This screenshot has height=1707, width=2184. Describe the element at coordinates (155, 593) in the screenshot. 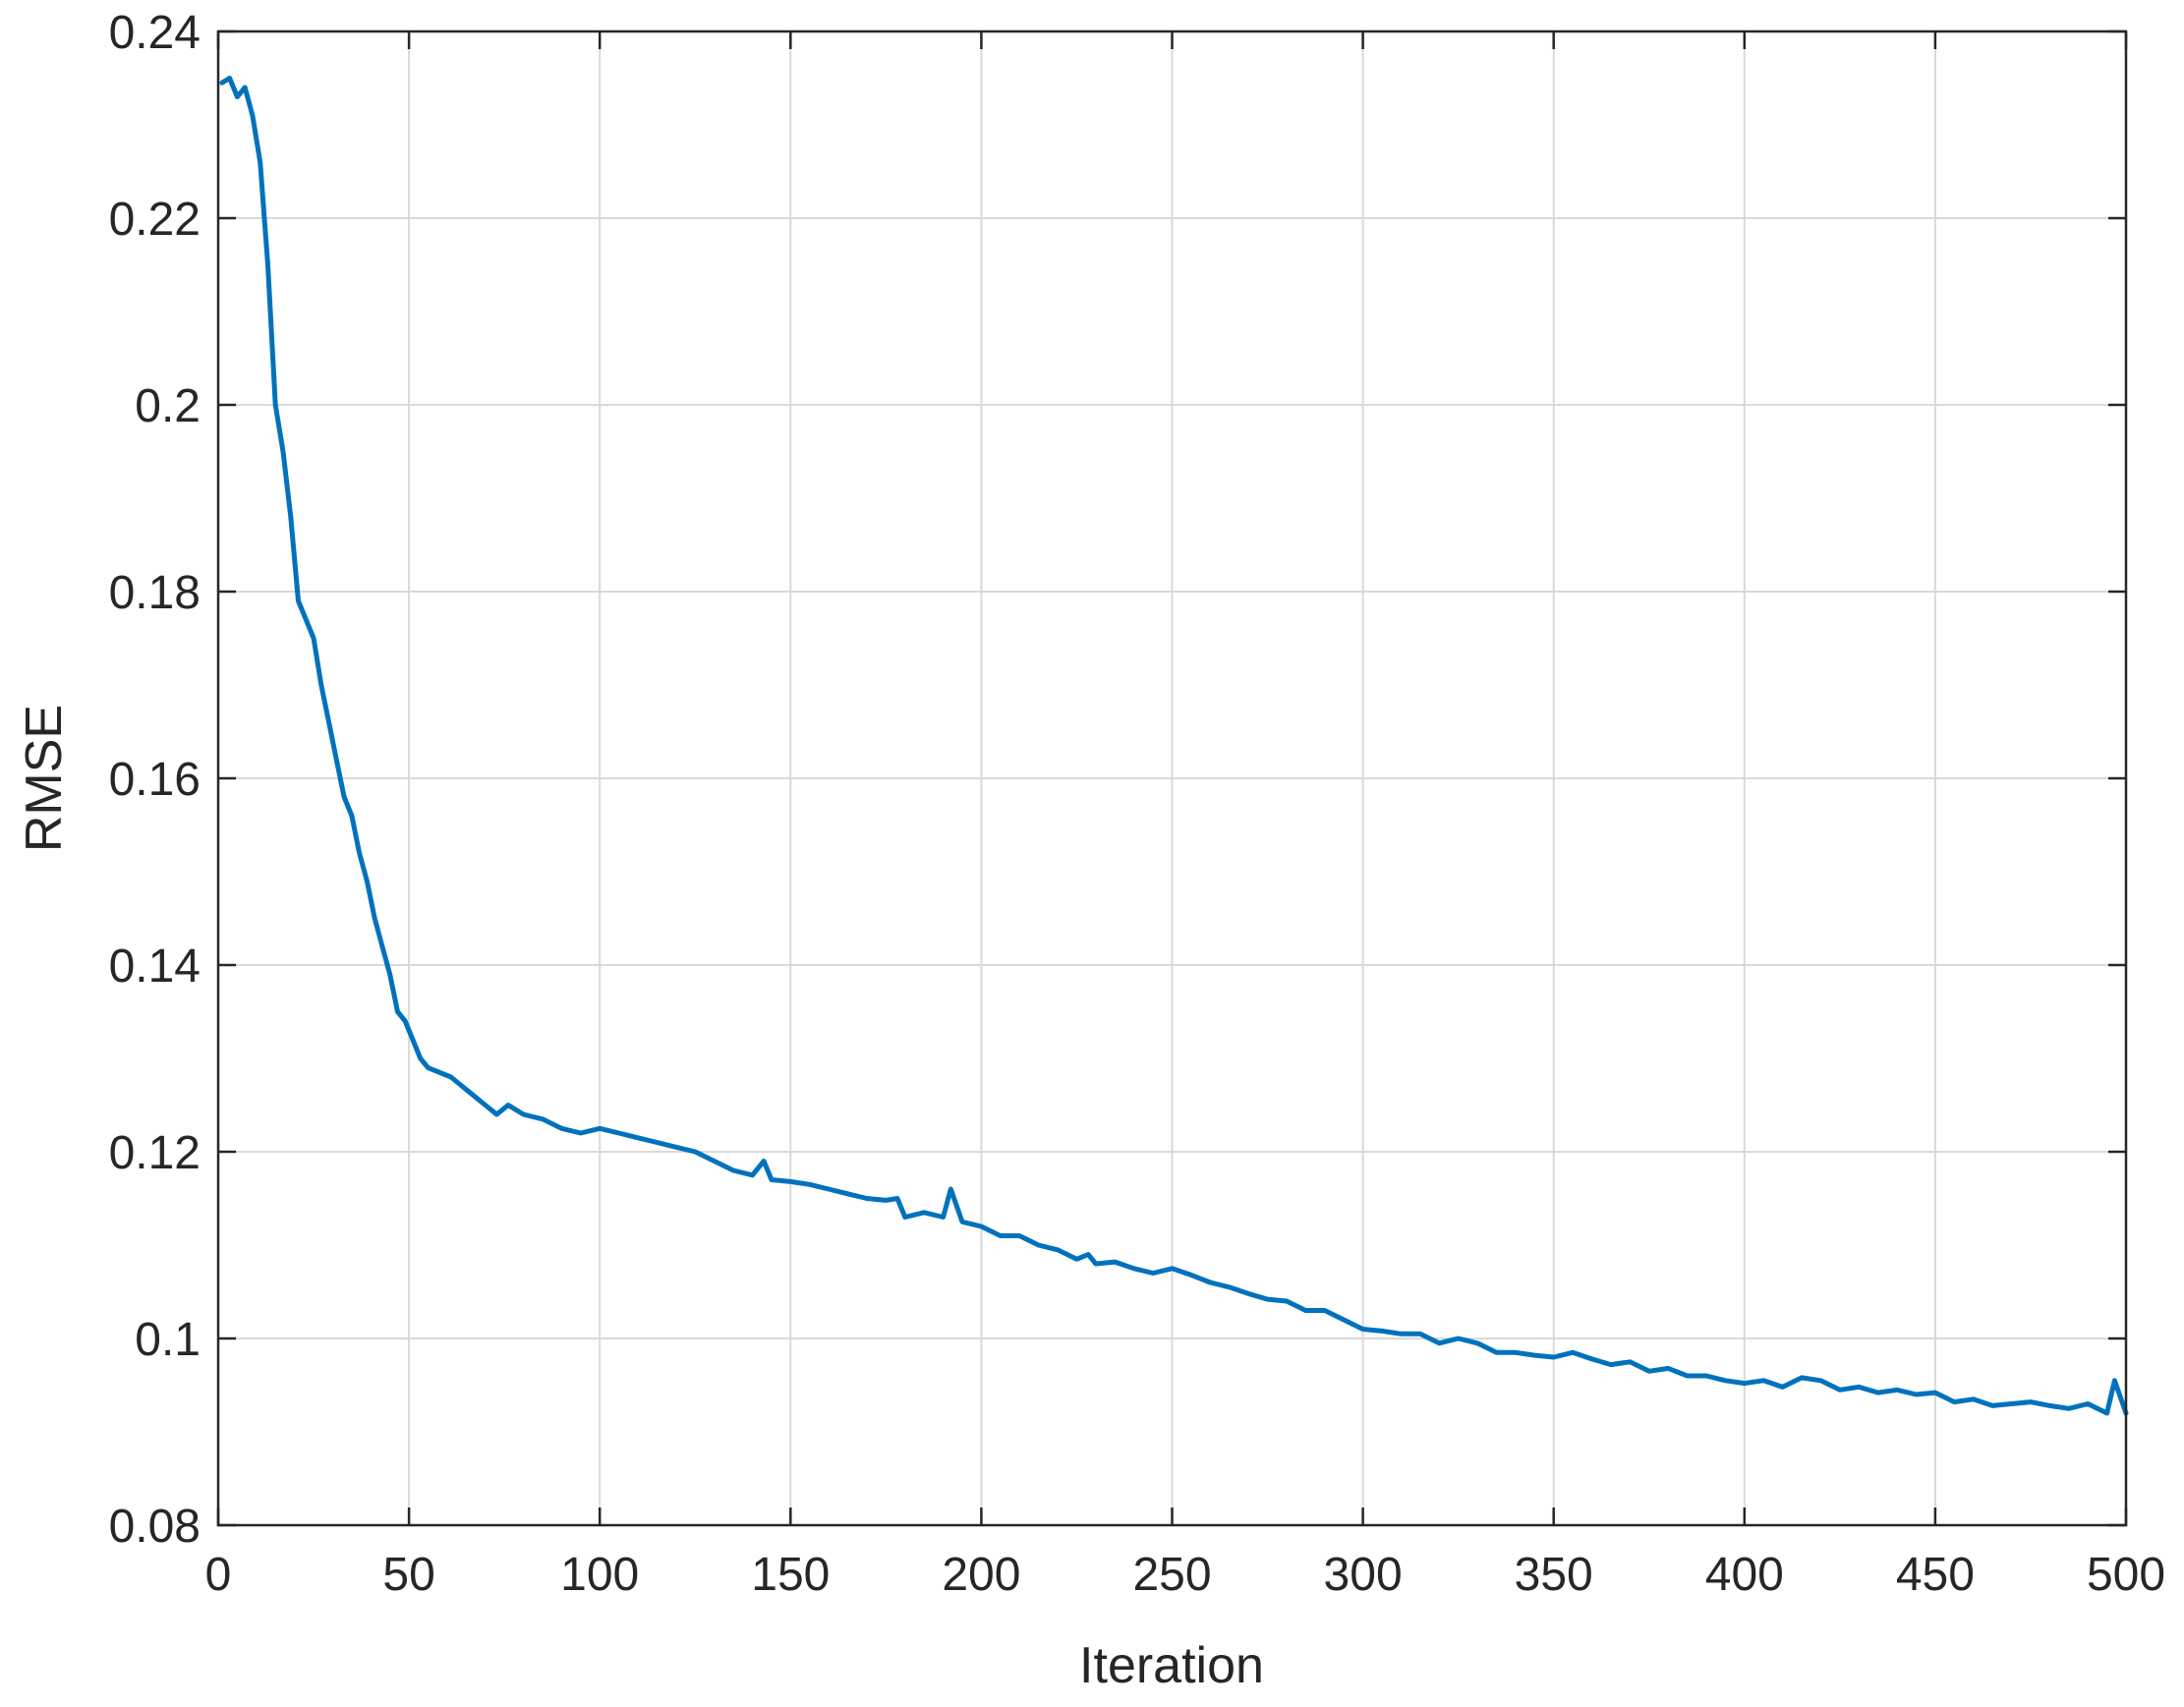

I see `y-tick-label: 0.18` at that location.